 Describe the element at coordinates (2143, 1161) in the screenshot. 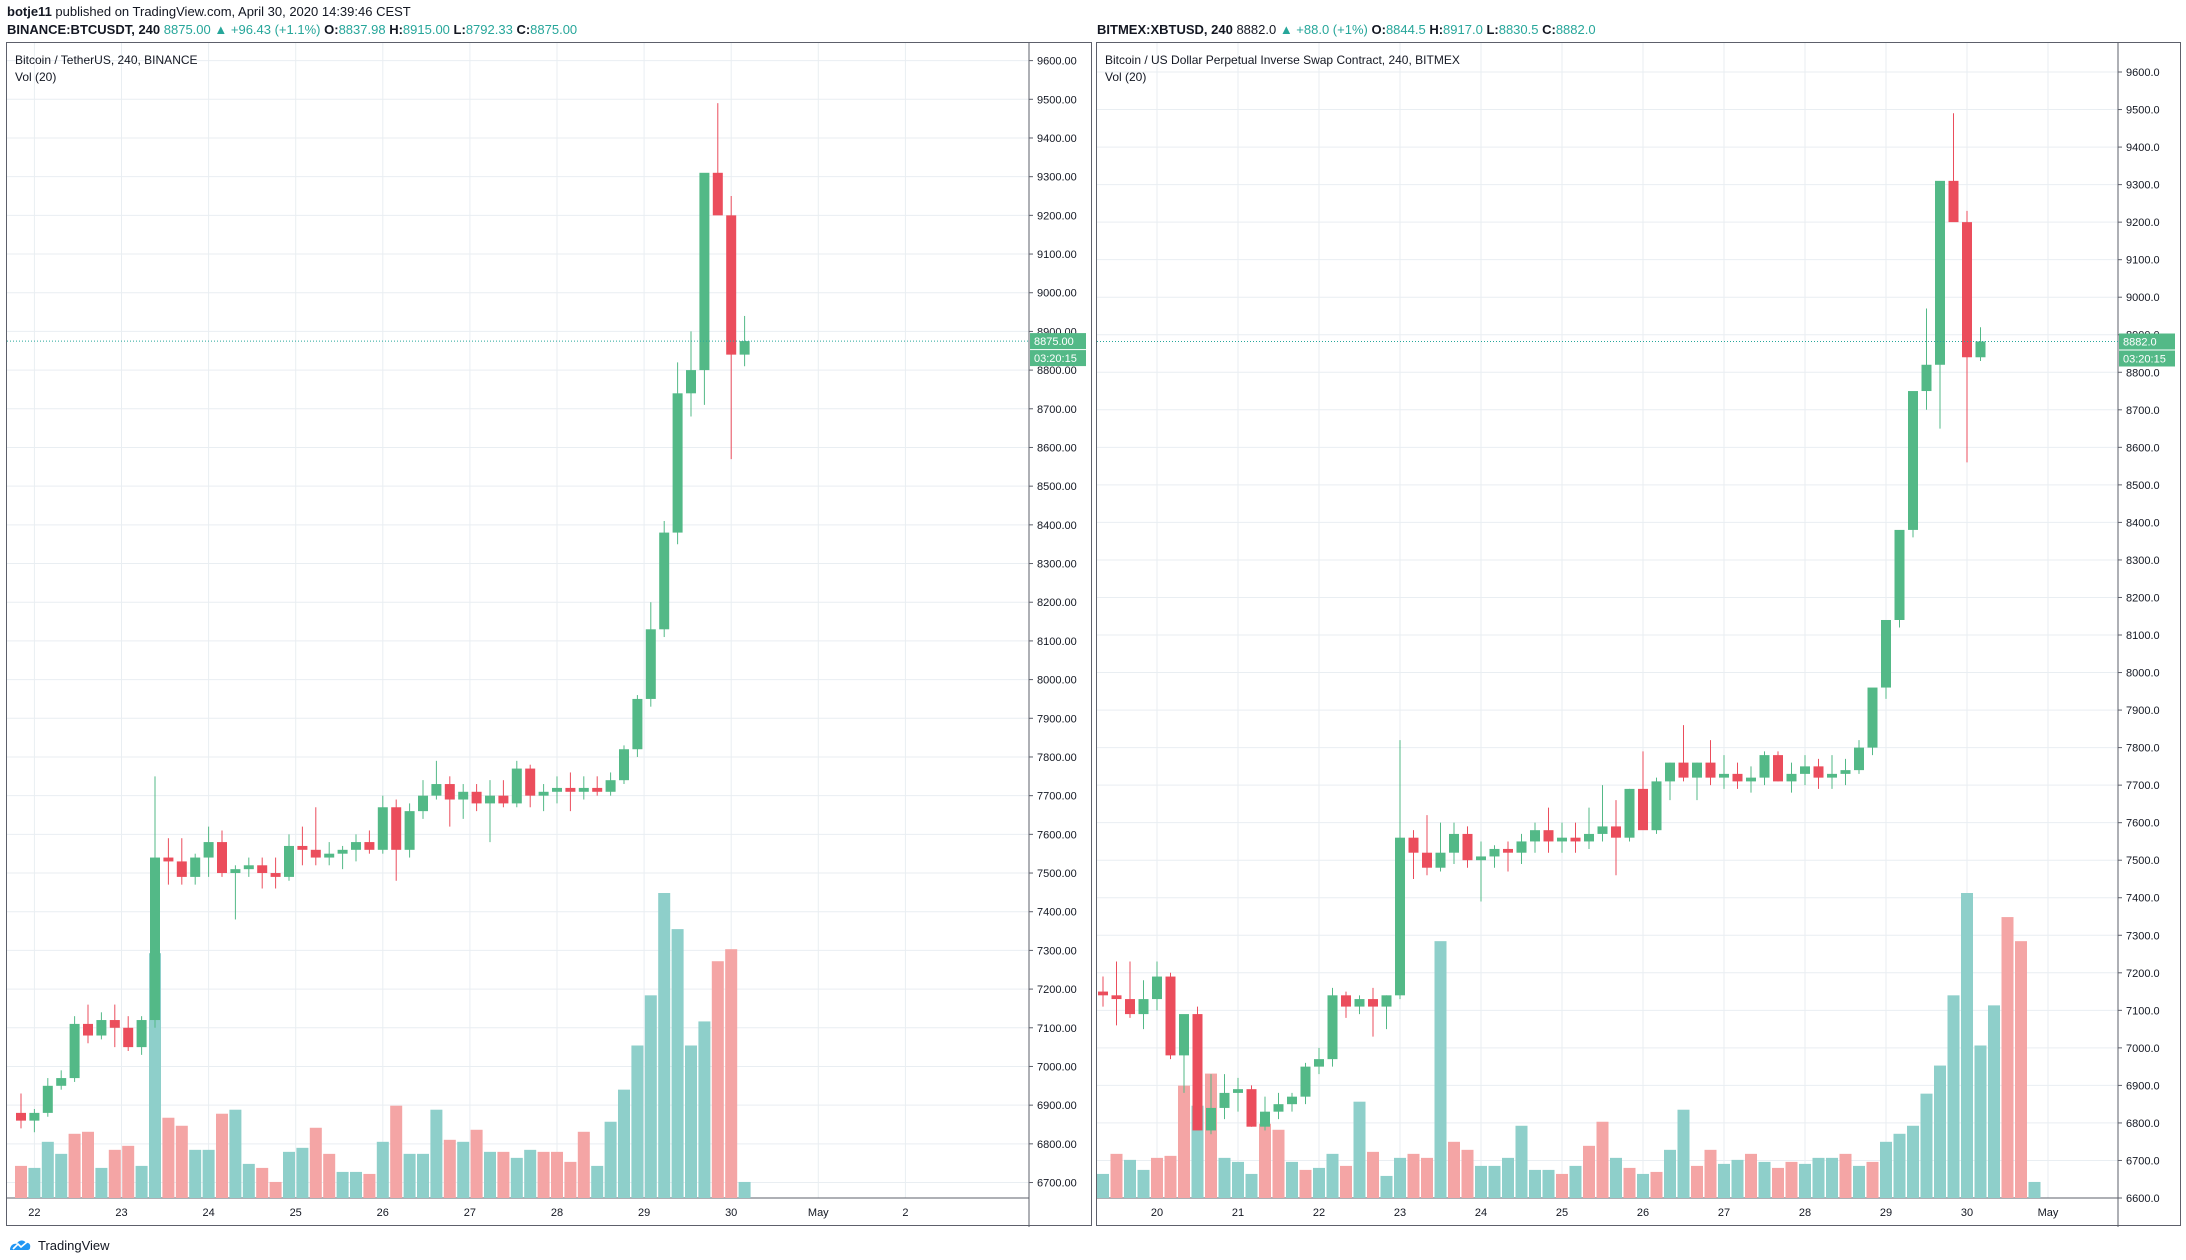

I see `y-tick-label: 6700.0` at that location.